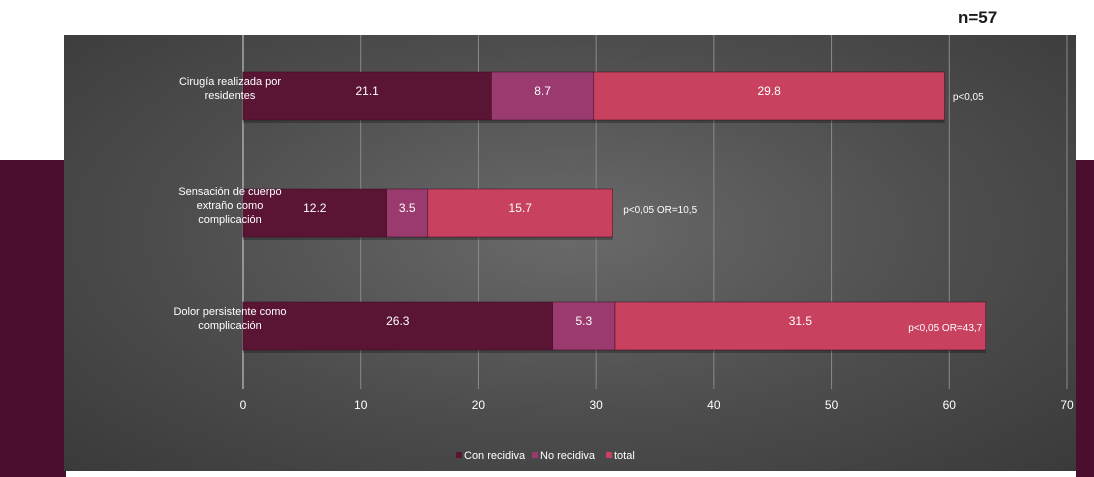 Image resolution: width=1094 pixels, height=477 pixels. I want to click on category-label: extraño como, so click(230, 206).